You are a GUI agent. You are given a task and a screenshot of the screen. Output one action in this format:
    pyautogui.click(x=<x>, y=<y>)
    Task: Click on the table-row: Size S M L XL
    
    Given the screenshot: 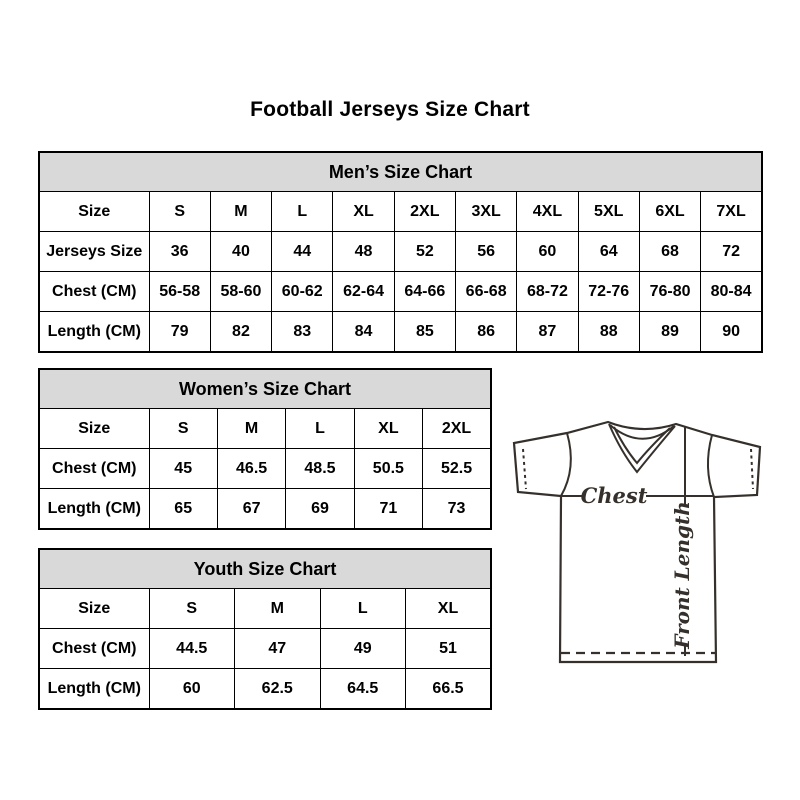 What is the action you would take?
    pyautogui.click(x=265, y=608)
    